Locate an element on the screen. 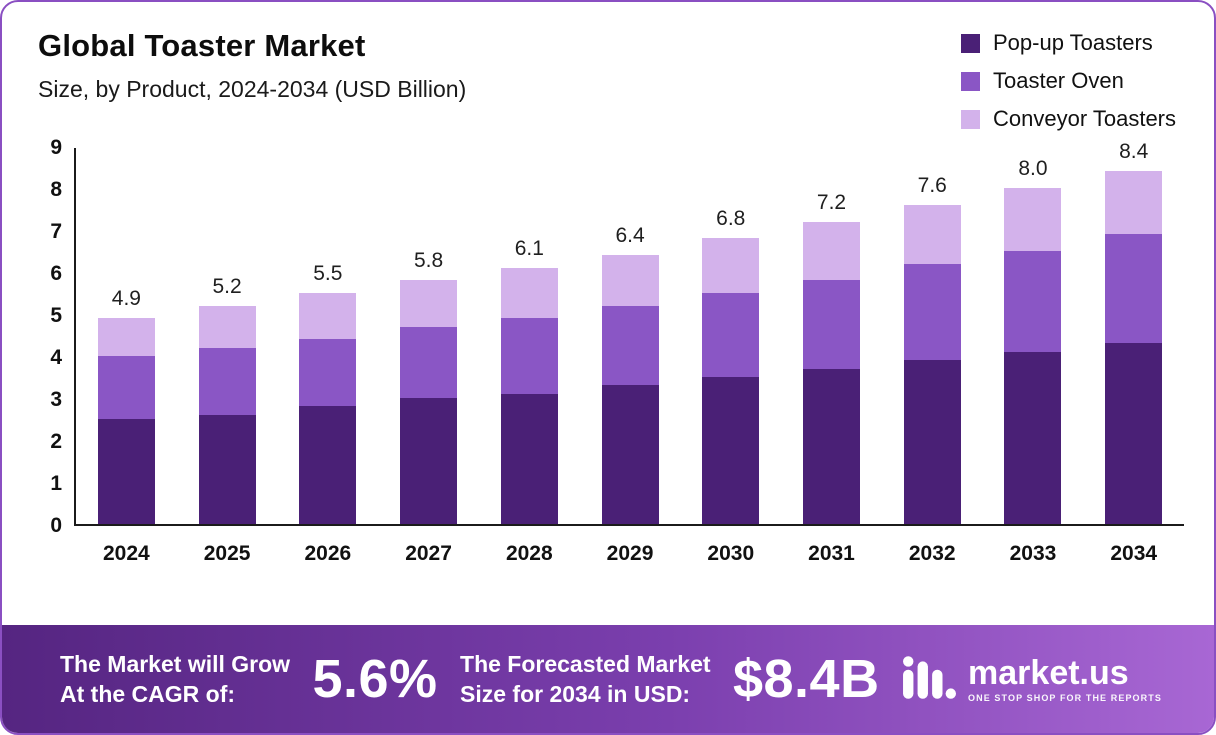  bar-column-2026: 5.5 is located at coordinates (327, 336).